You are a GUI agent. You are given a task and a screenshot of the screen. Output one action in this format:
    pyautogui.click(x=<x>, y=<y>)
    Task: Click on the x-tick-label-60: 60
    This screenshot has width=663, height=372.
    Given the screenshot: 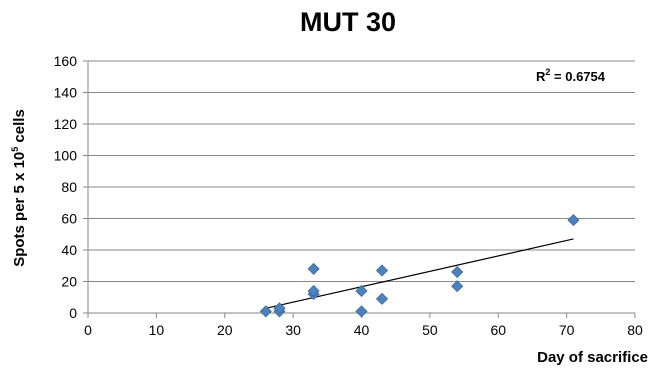 What is the action you would take?
    pyautogui.click(x=498, y=330)
    